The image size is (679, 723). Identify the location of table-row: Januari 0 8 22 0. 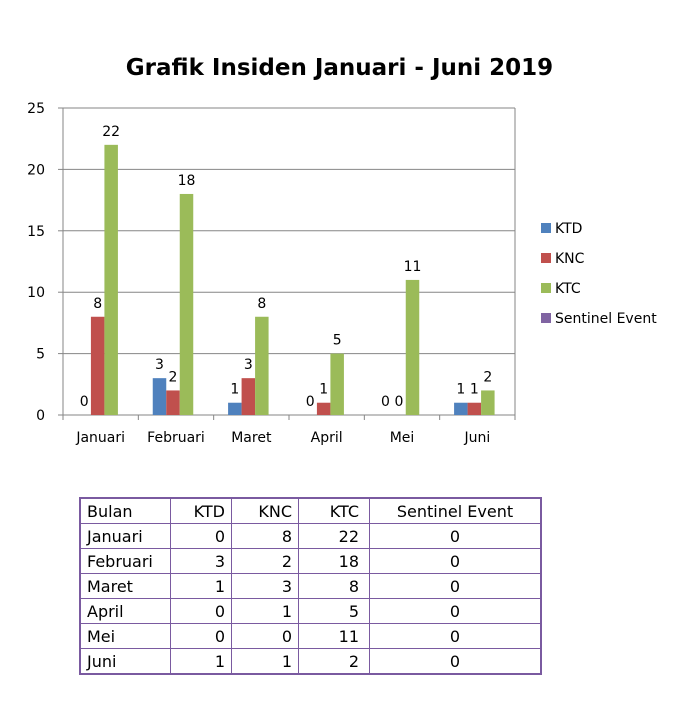
(310, 536).